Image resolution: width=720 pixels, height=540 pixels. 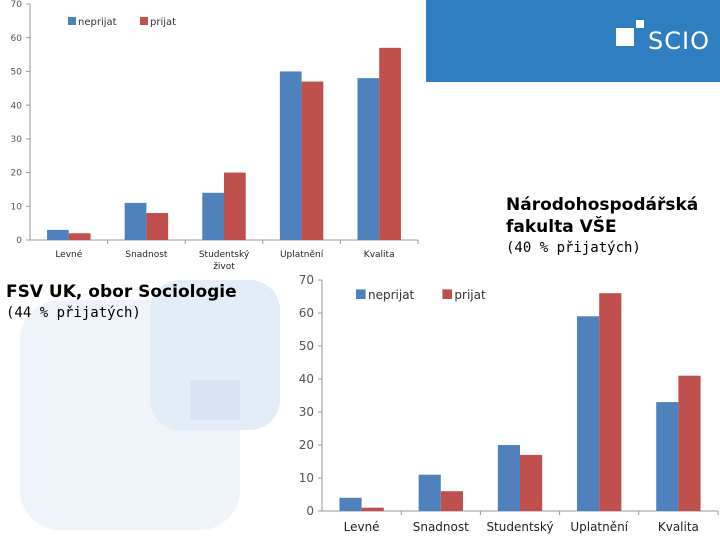 I want to click on vse-caption-subtitle: (40 % přijatých), so click(x=573, y=248).